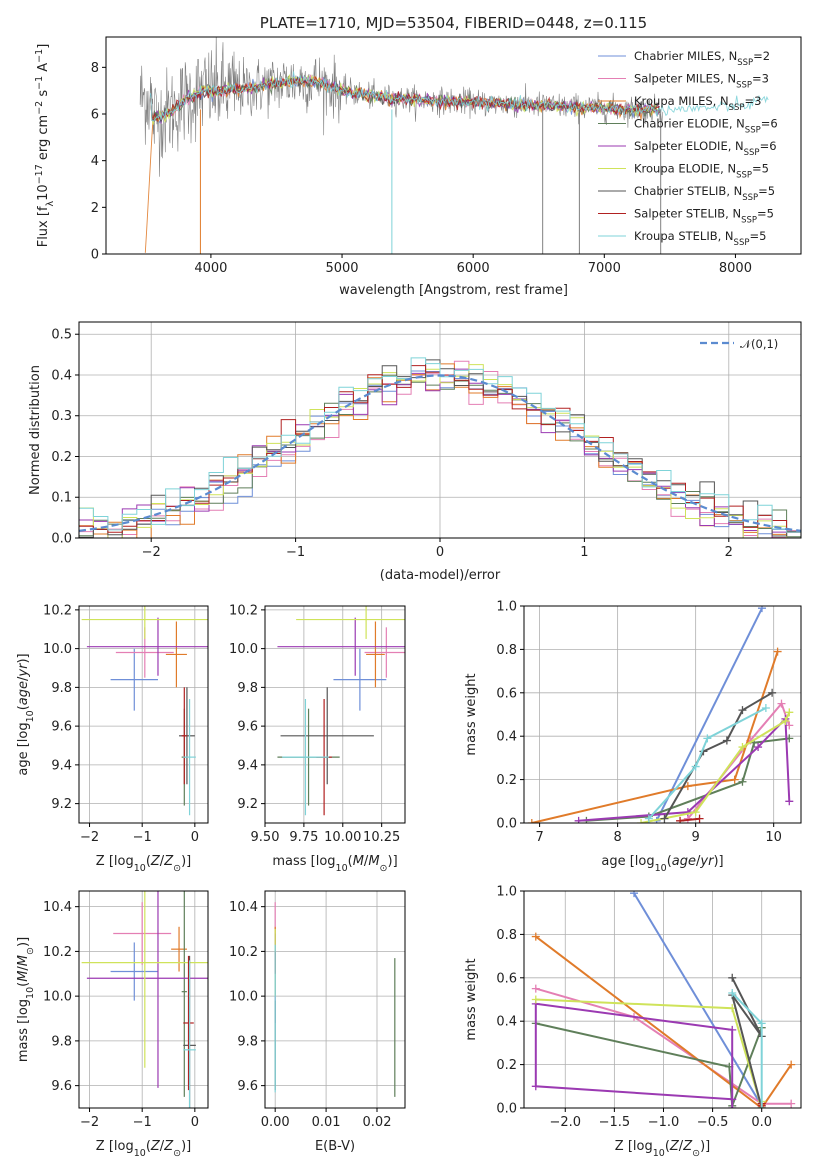 Image resolution: width=819 pixels, height=1170 pixels. I want to click on legend-label: Kroupa MILES, NSSP=3, so click(697, 103).